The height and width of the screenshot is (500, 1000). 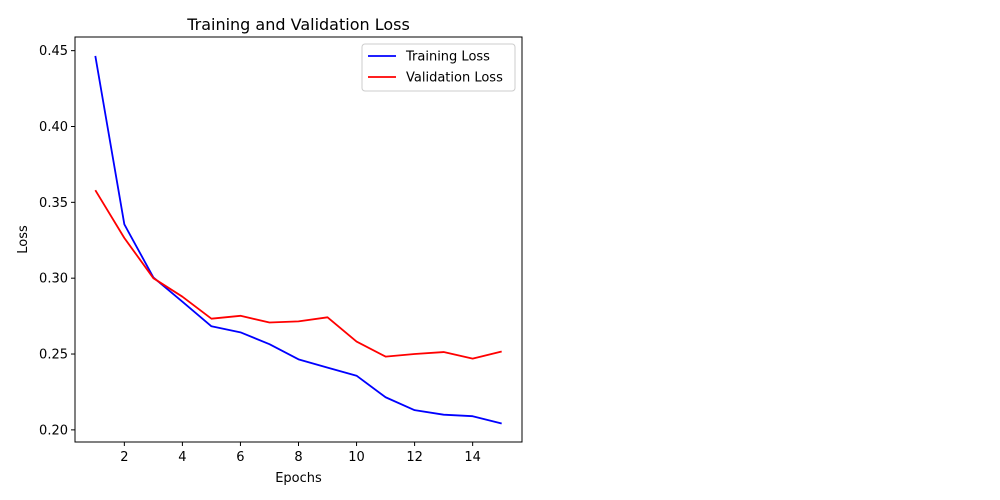 I want to click on y-axis-label: Loss, so click(x=23, y=239).